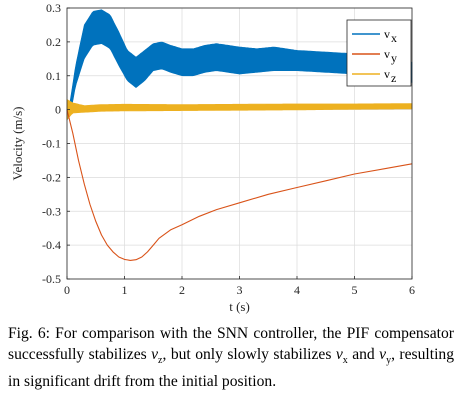 The width and height of the screenshot is (462, 401). I want to click on caption-and: and, so click(363, 354).